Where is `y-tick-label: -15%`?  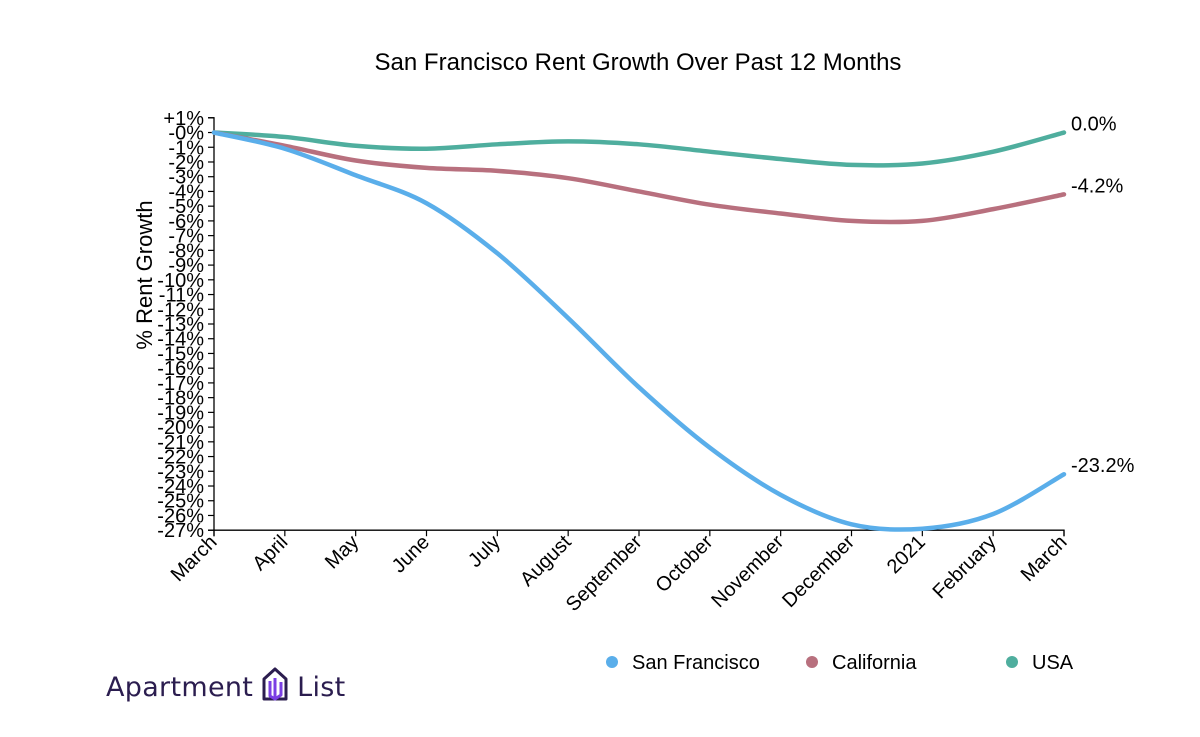
y-tick-label: -15% is located at coordinates (180, 354).